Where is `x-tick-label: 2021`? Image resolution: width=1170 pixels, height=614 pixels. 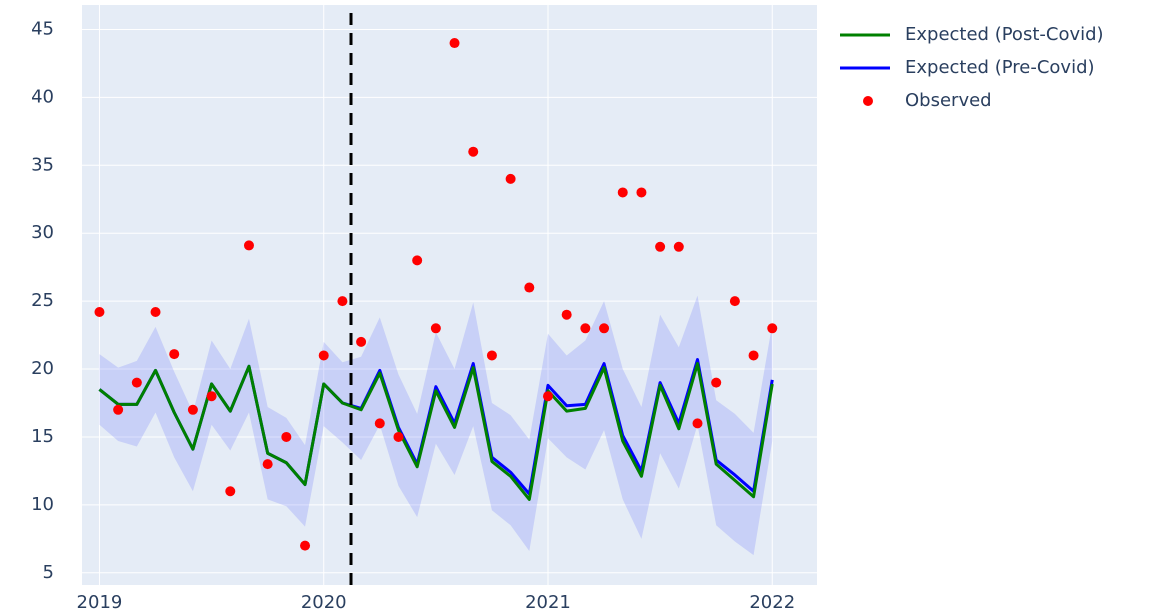 x-tick-label: 2021 is located at coordinates (548, 602).